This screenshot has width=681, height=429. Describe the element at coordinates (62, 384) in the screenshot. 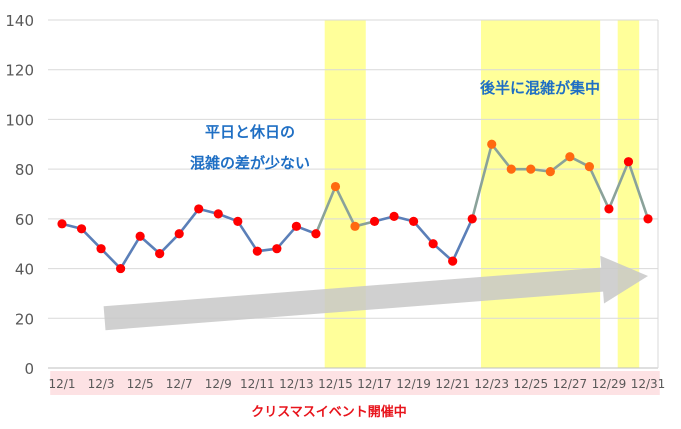

I see `x-tick-label: 12/1` at that location.